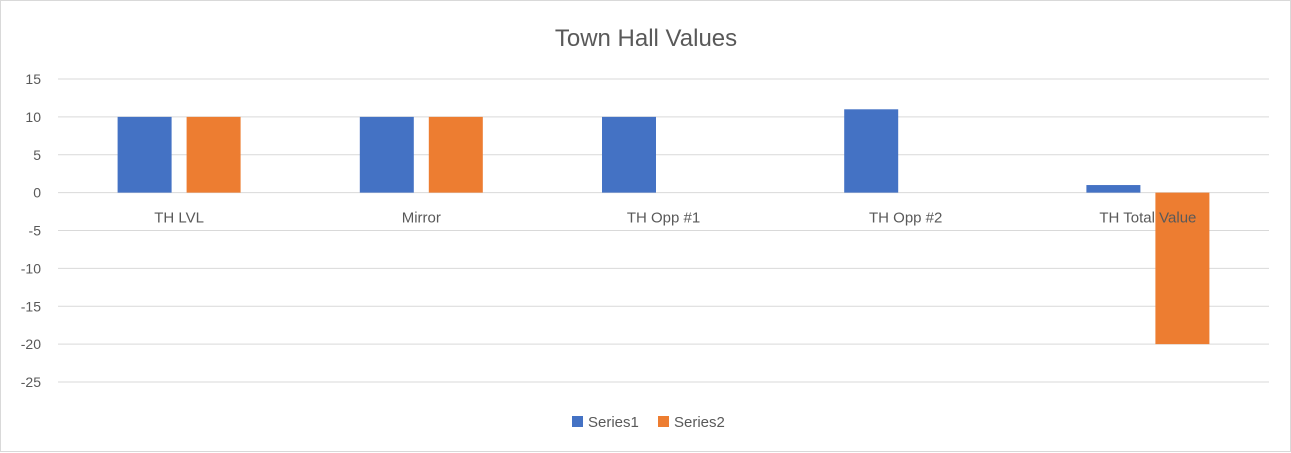  I want to click on y-tick-label: 5, so click(37, 155).